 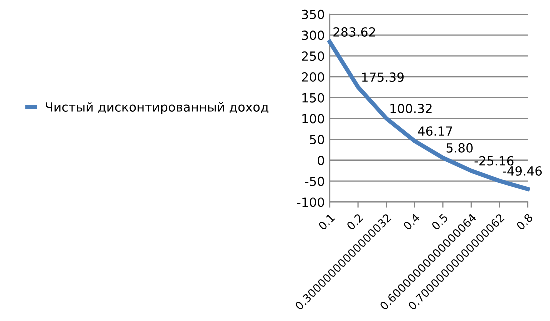 I want to click on data-label: -25.16, so click(x=494, y=161).